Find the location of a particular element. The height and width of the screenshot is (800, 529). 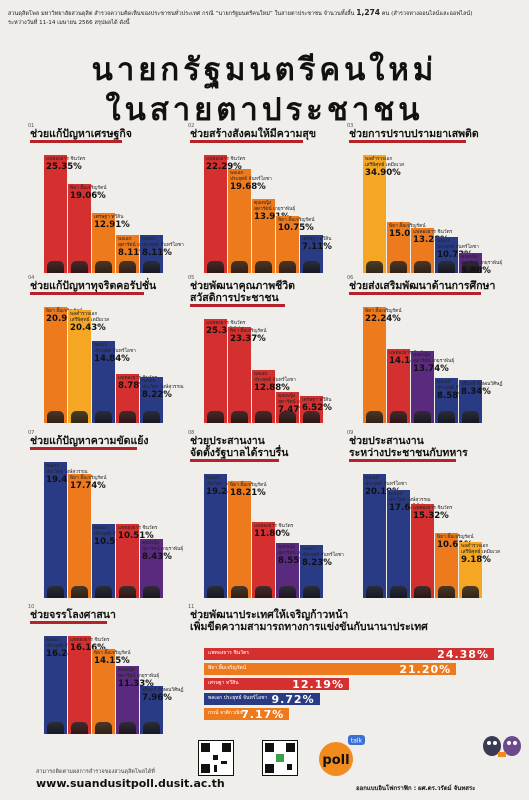

percent-value: 11.33% is located at coordinates (136, 683).